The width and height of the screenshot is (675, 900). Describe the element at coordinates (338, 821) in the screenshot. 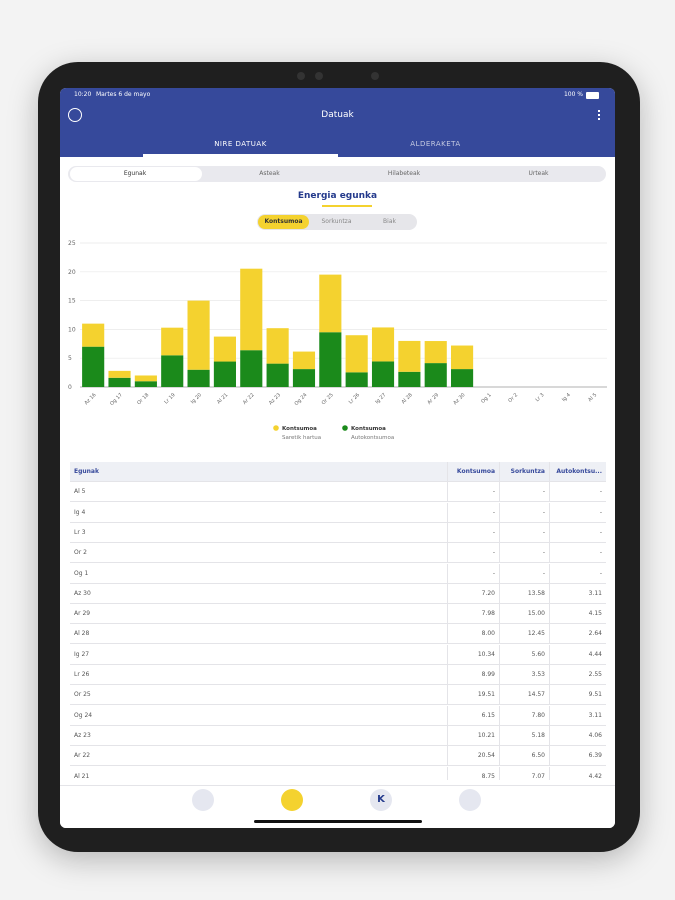

I see `home-indicator` at that location.